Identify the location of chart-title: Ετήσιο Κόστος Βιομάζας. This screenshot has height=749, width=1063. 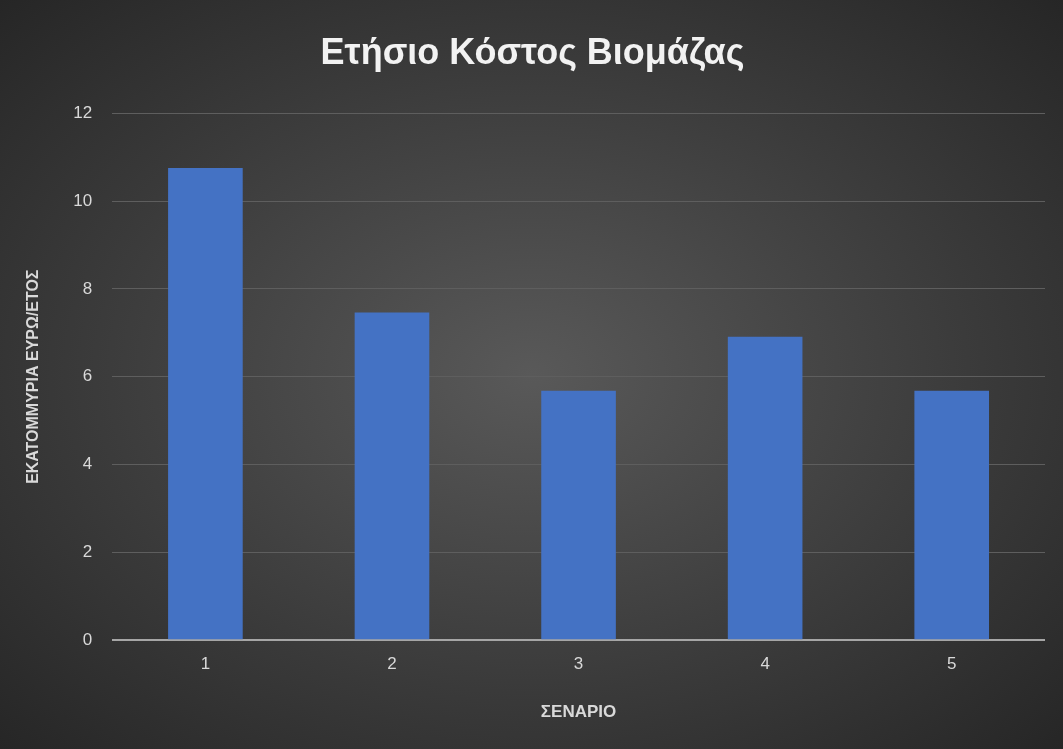
(532, 51).